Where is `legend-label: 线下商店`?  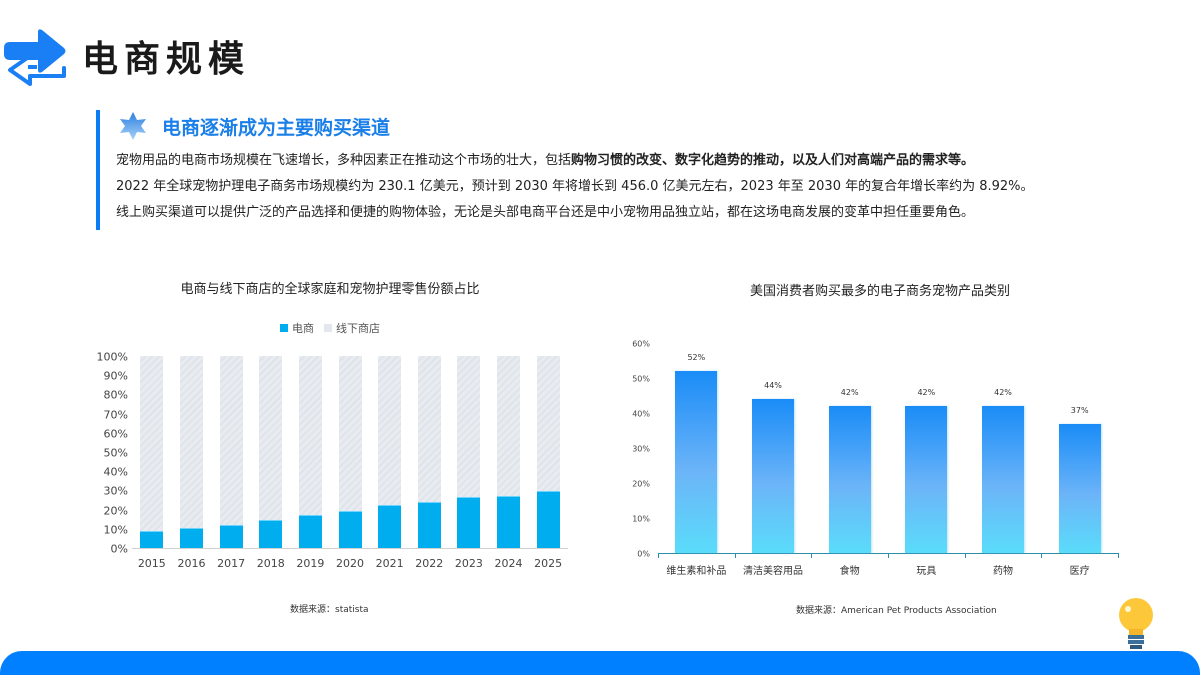
legend-label: 线下商店 is located at coordinates (358, 328).